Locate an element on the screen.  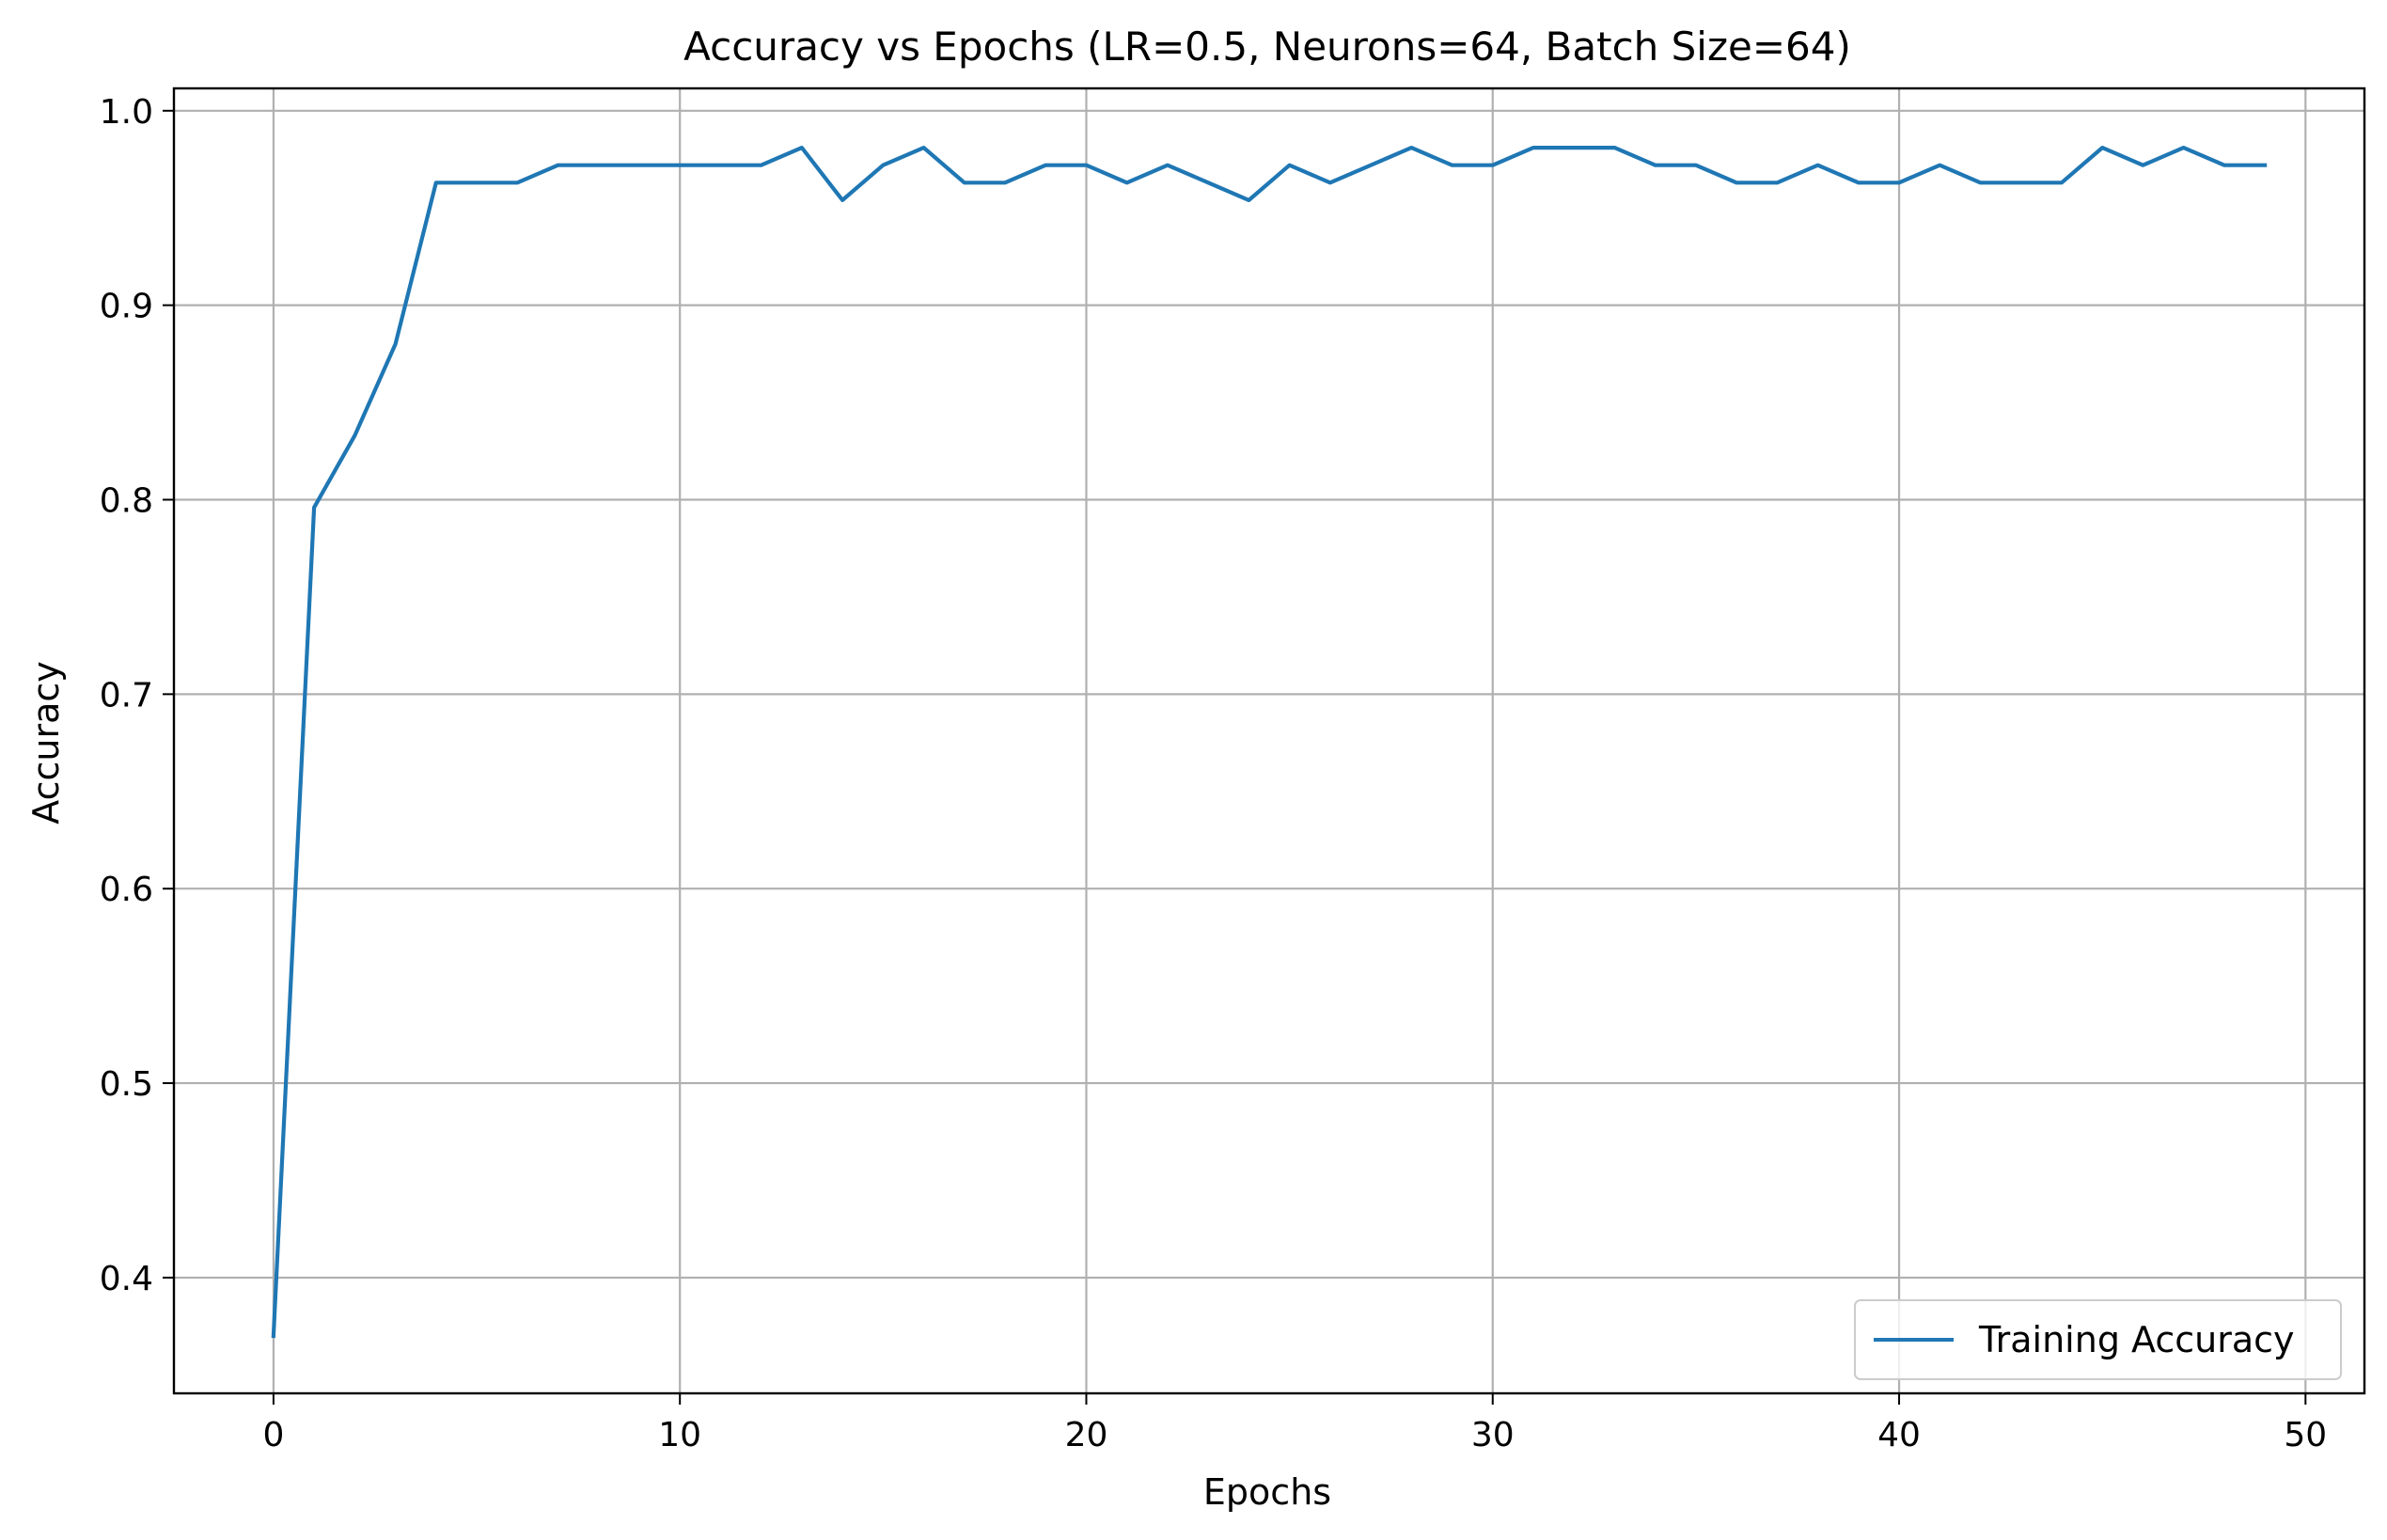
x-tick-label: 20 is located at coordinates (1086, 1435).